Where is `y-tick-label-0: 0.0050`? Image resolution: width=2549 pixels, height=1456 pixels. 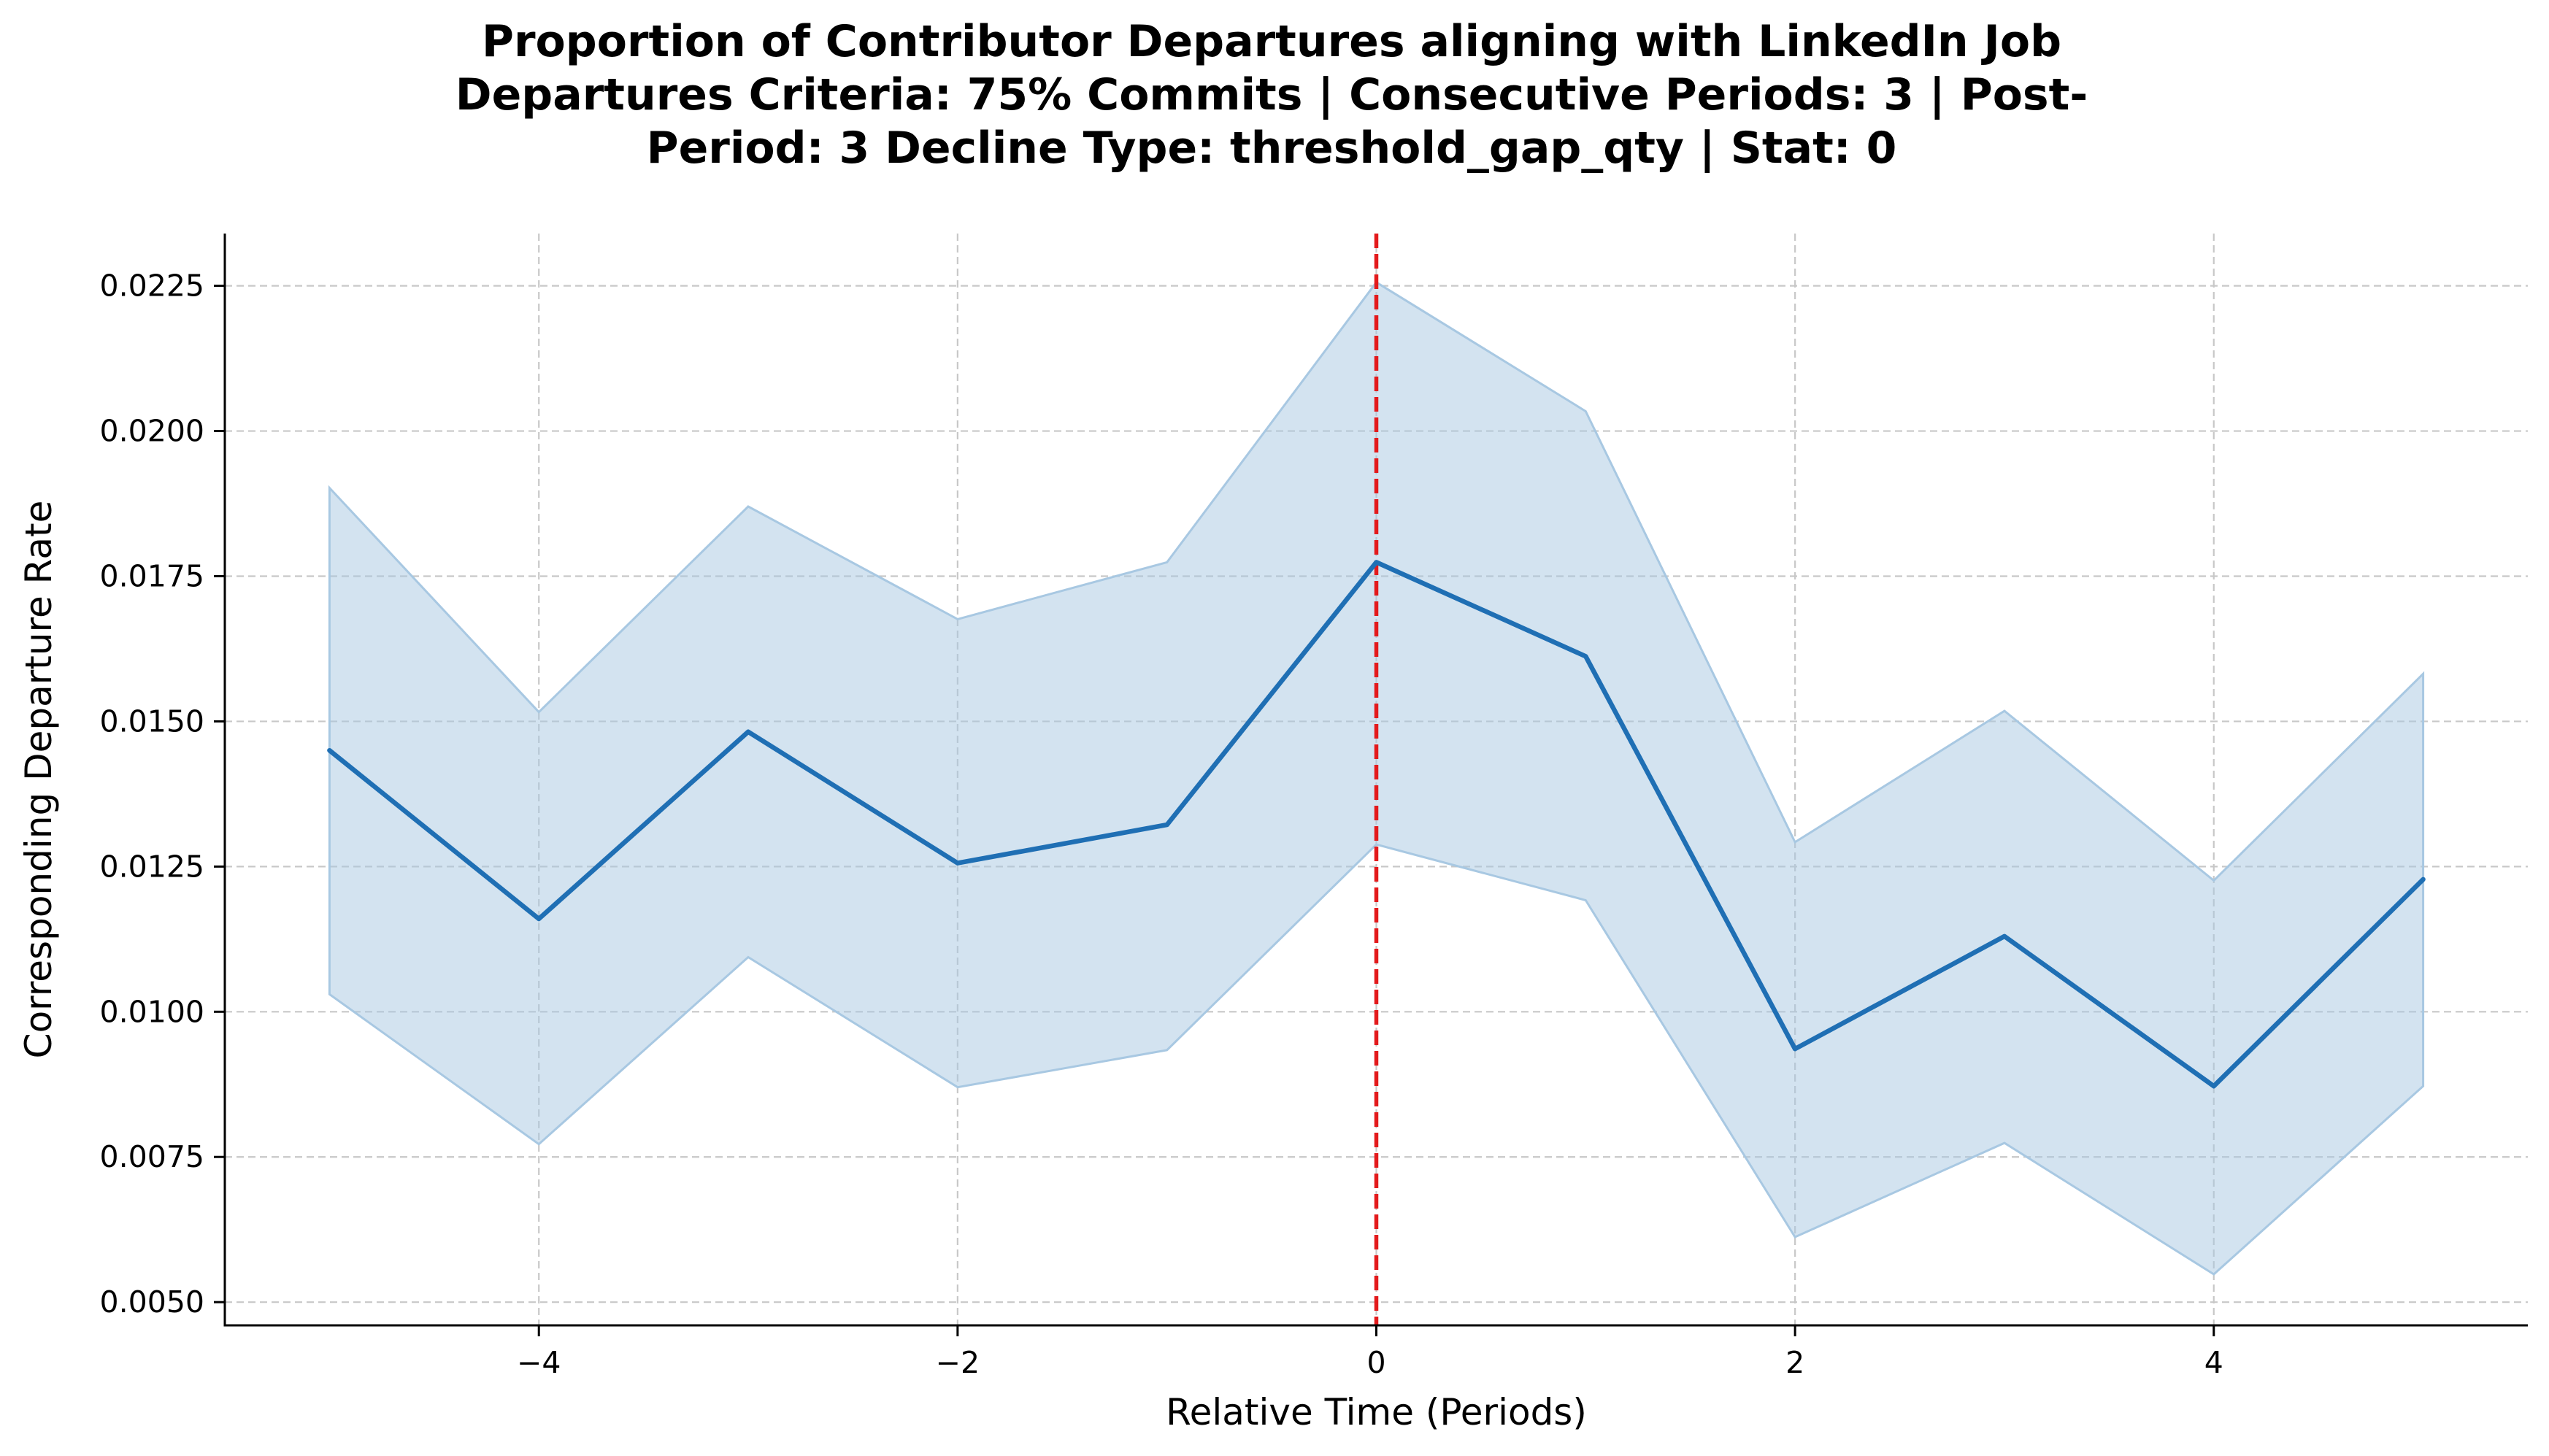
y-tick-label-0: 0.0050 is located at coordinates (152, 1302).